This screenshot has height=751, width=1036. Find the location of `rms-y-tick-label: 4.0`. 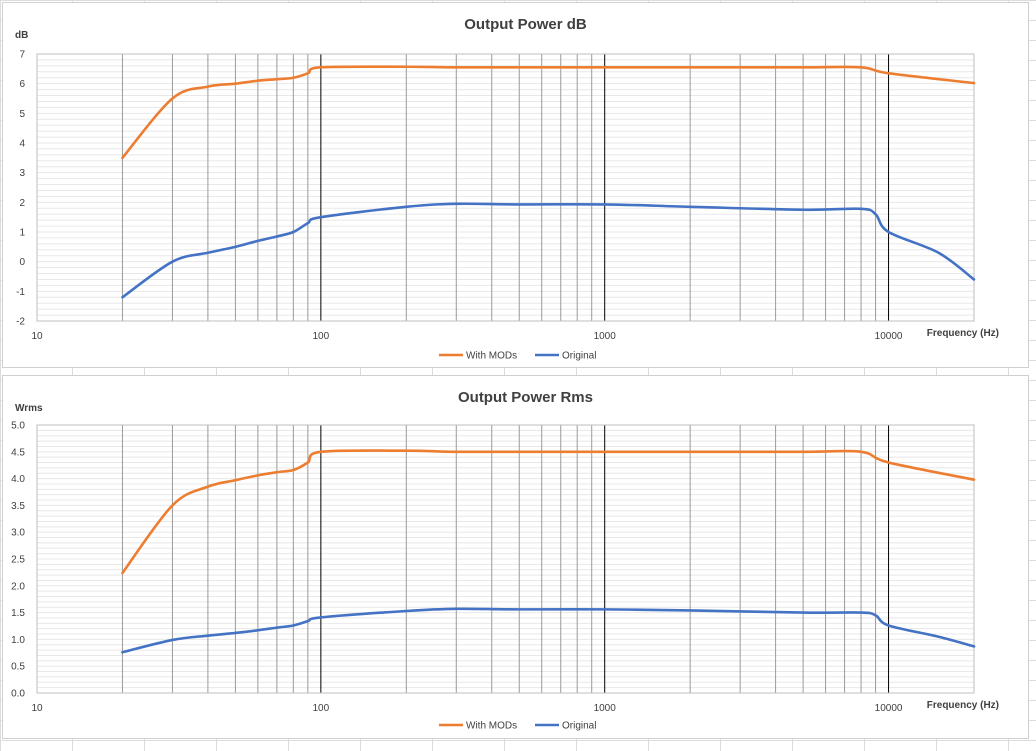

rms-y-tick-label: 4.0 is located at coordinates (18, 479).